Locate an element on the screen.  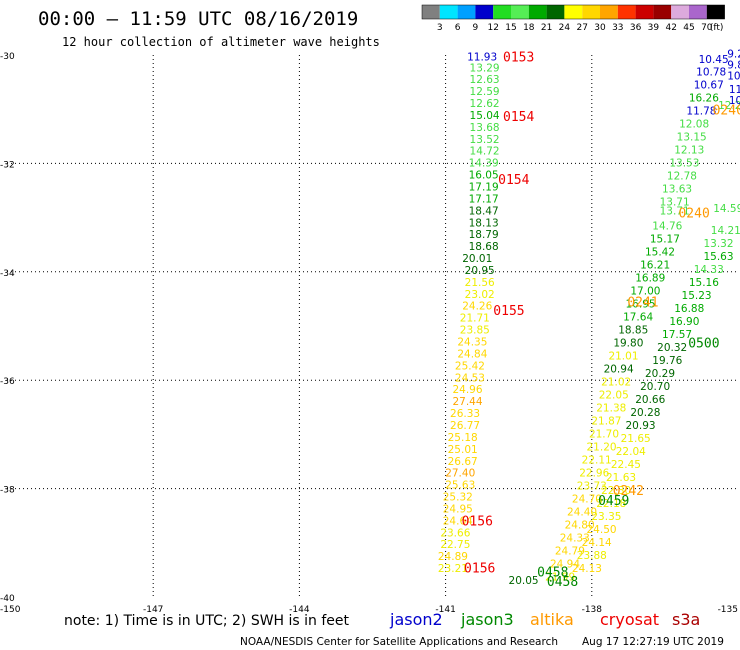
wave-height-value: 24.53 is located at coordinates (470, 378).